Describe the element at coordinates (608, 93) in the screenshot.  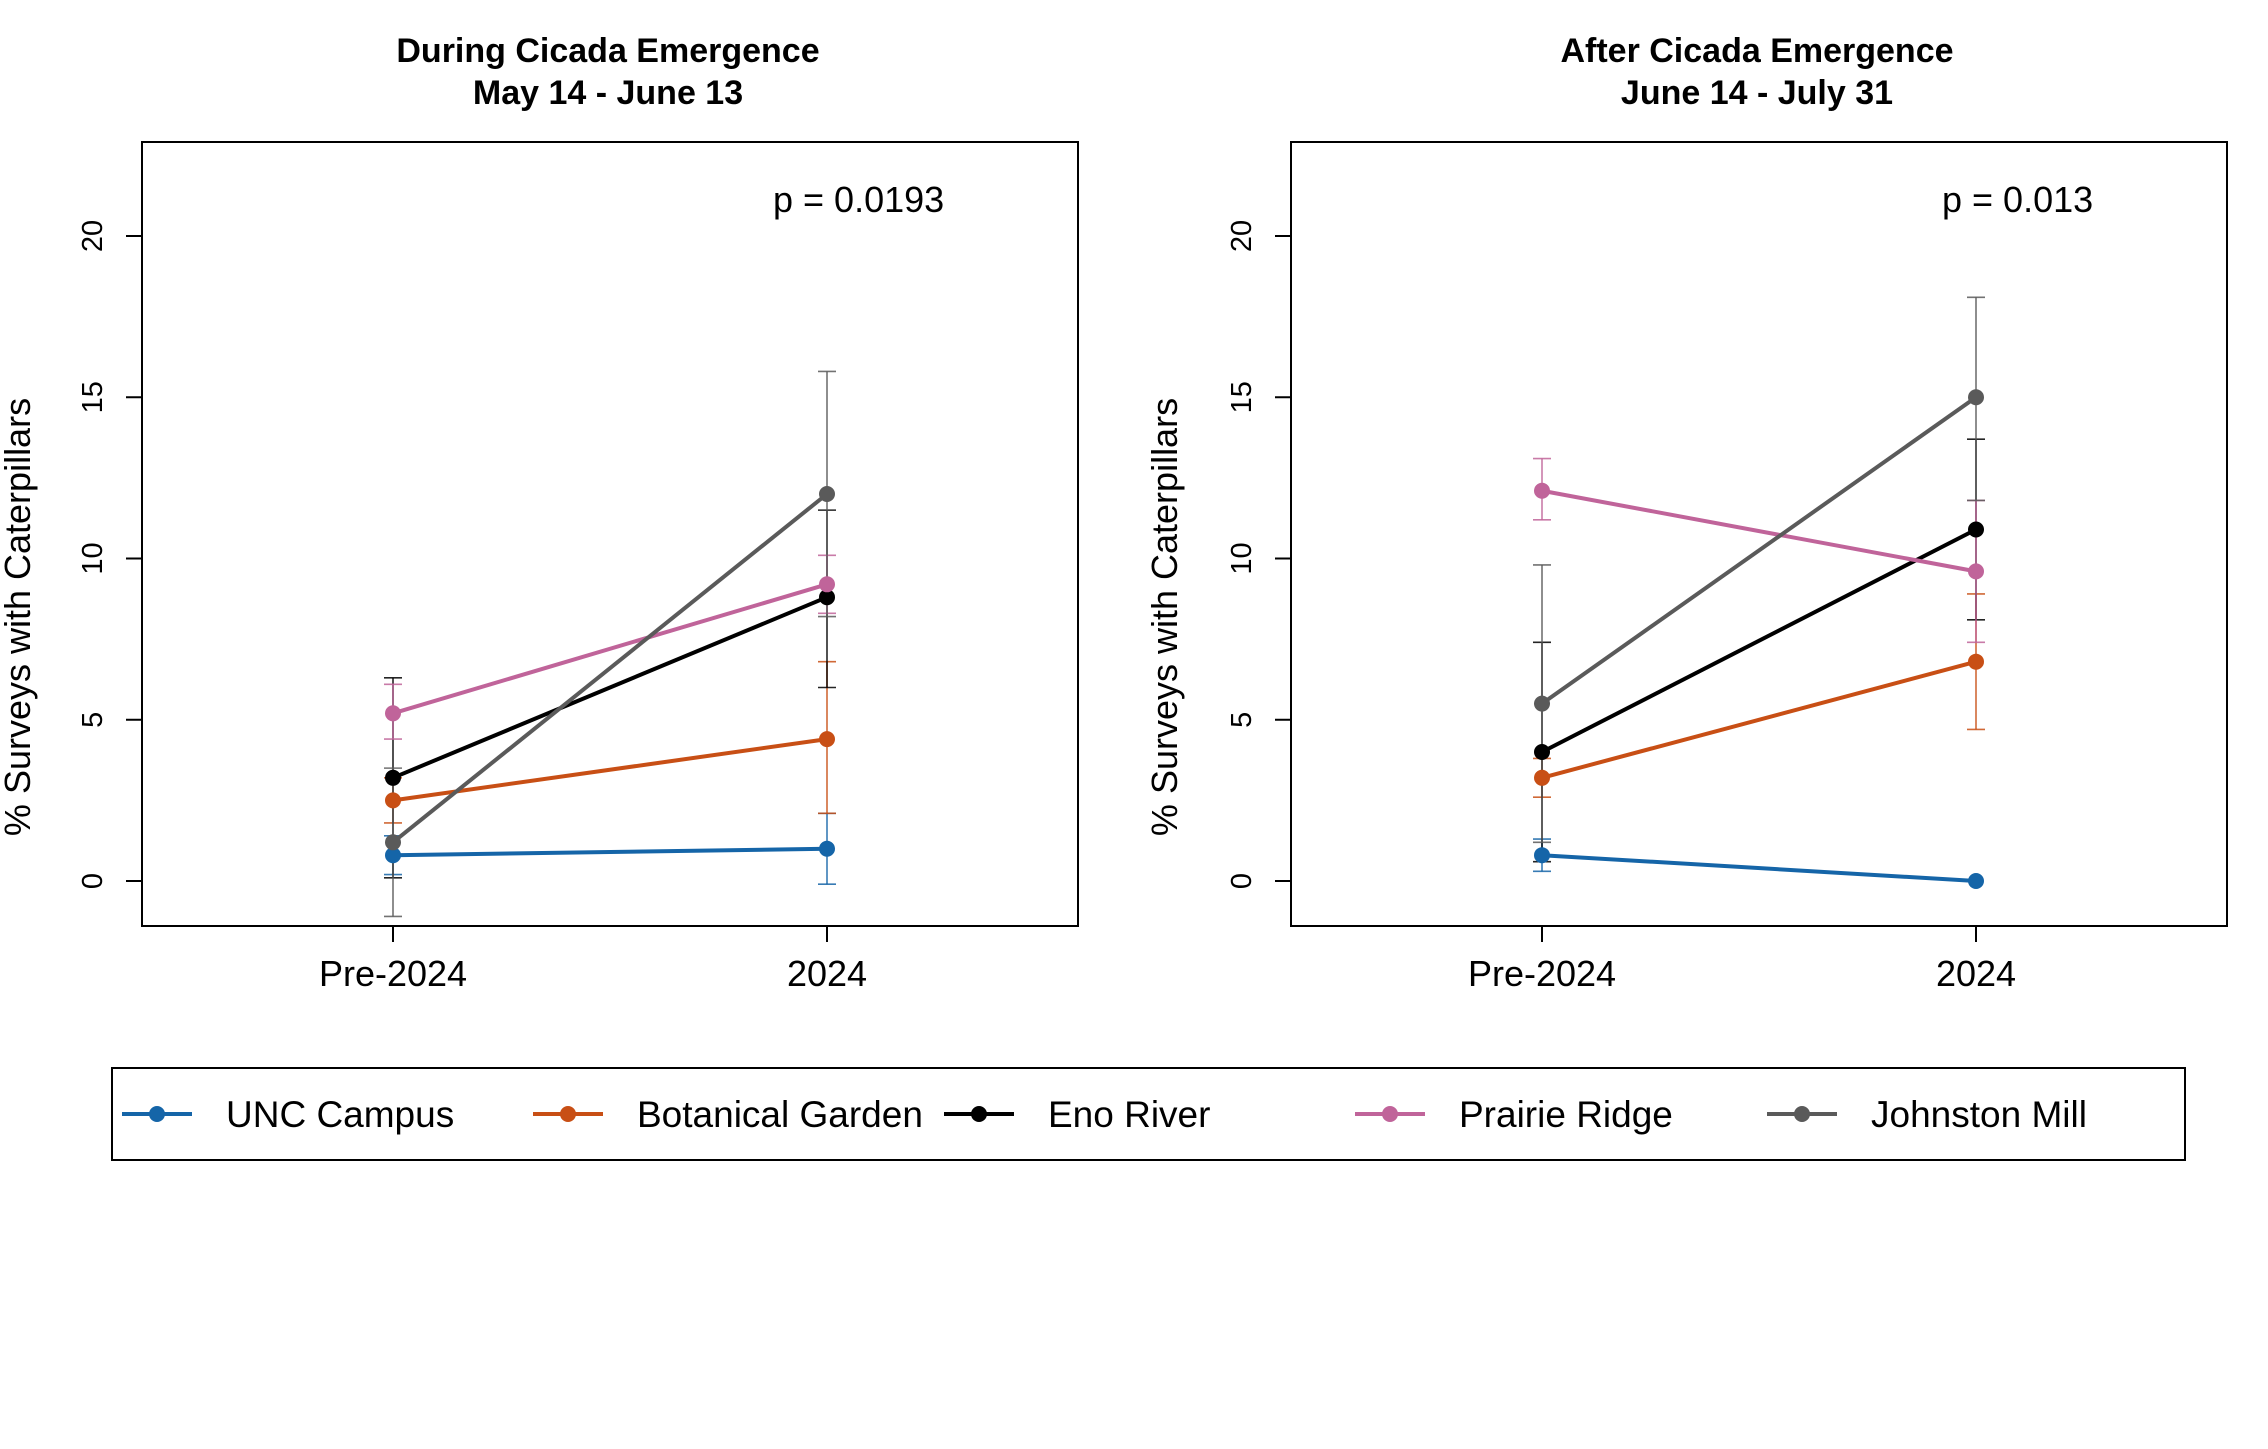
I see `panel-subtitle: May 14 - June 13` at that location.